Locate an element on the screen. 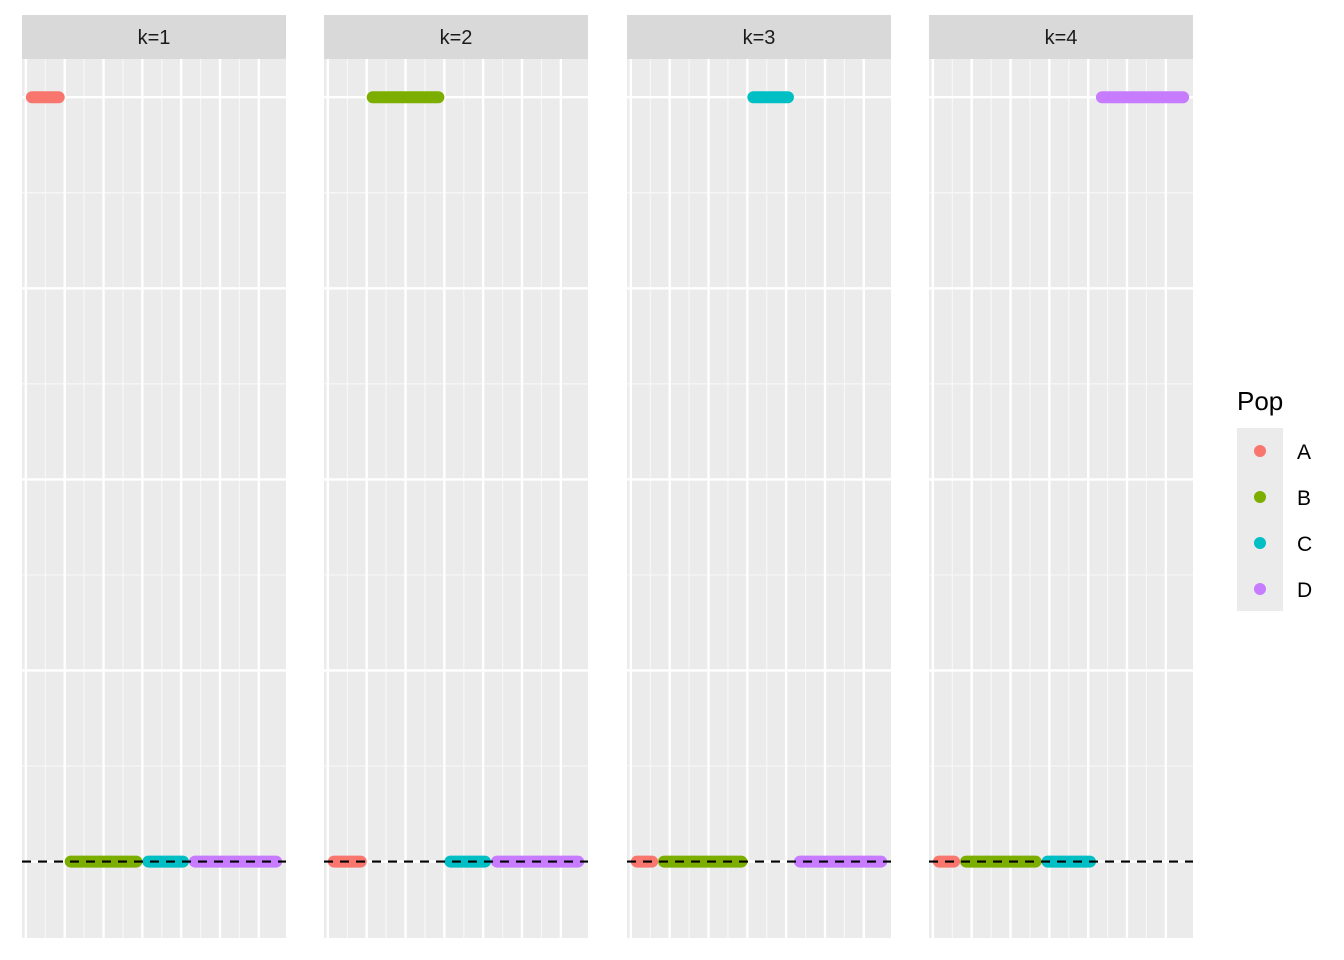  legend-label-c: C is located at coordinates (1304, 544).